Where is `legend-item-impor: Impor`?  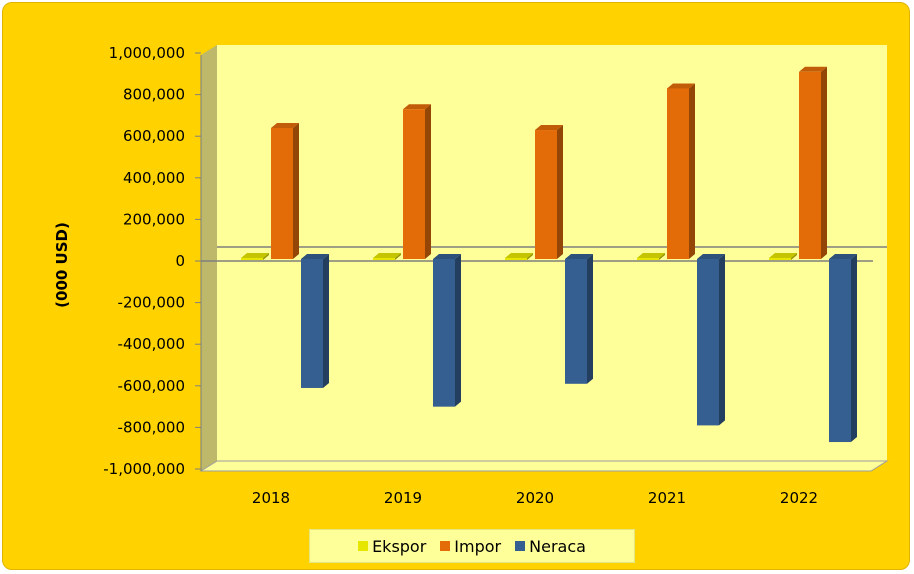
legend-item-impor: Impor is located at coordinates (470, 546).